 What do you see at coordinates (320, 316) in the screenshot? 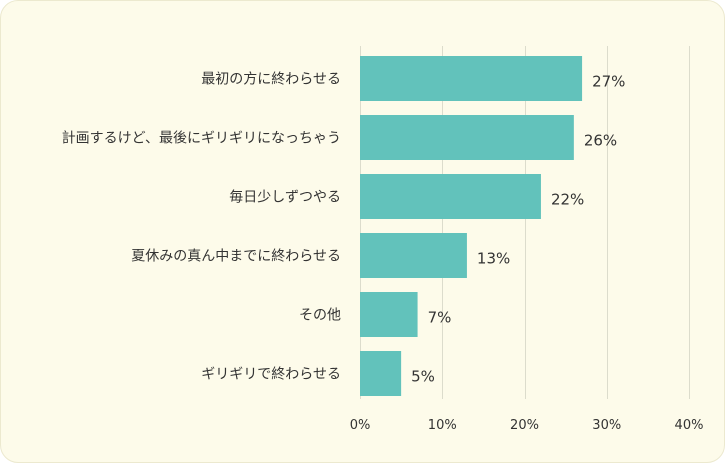
I see `category-label: その他` at bounding box center [320, 316].